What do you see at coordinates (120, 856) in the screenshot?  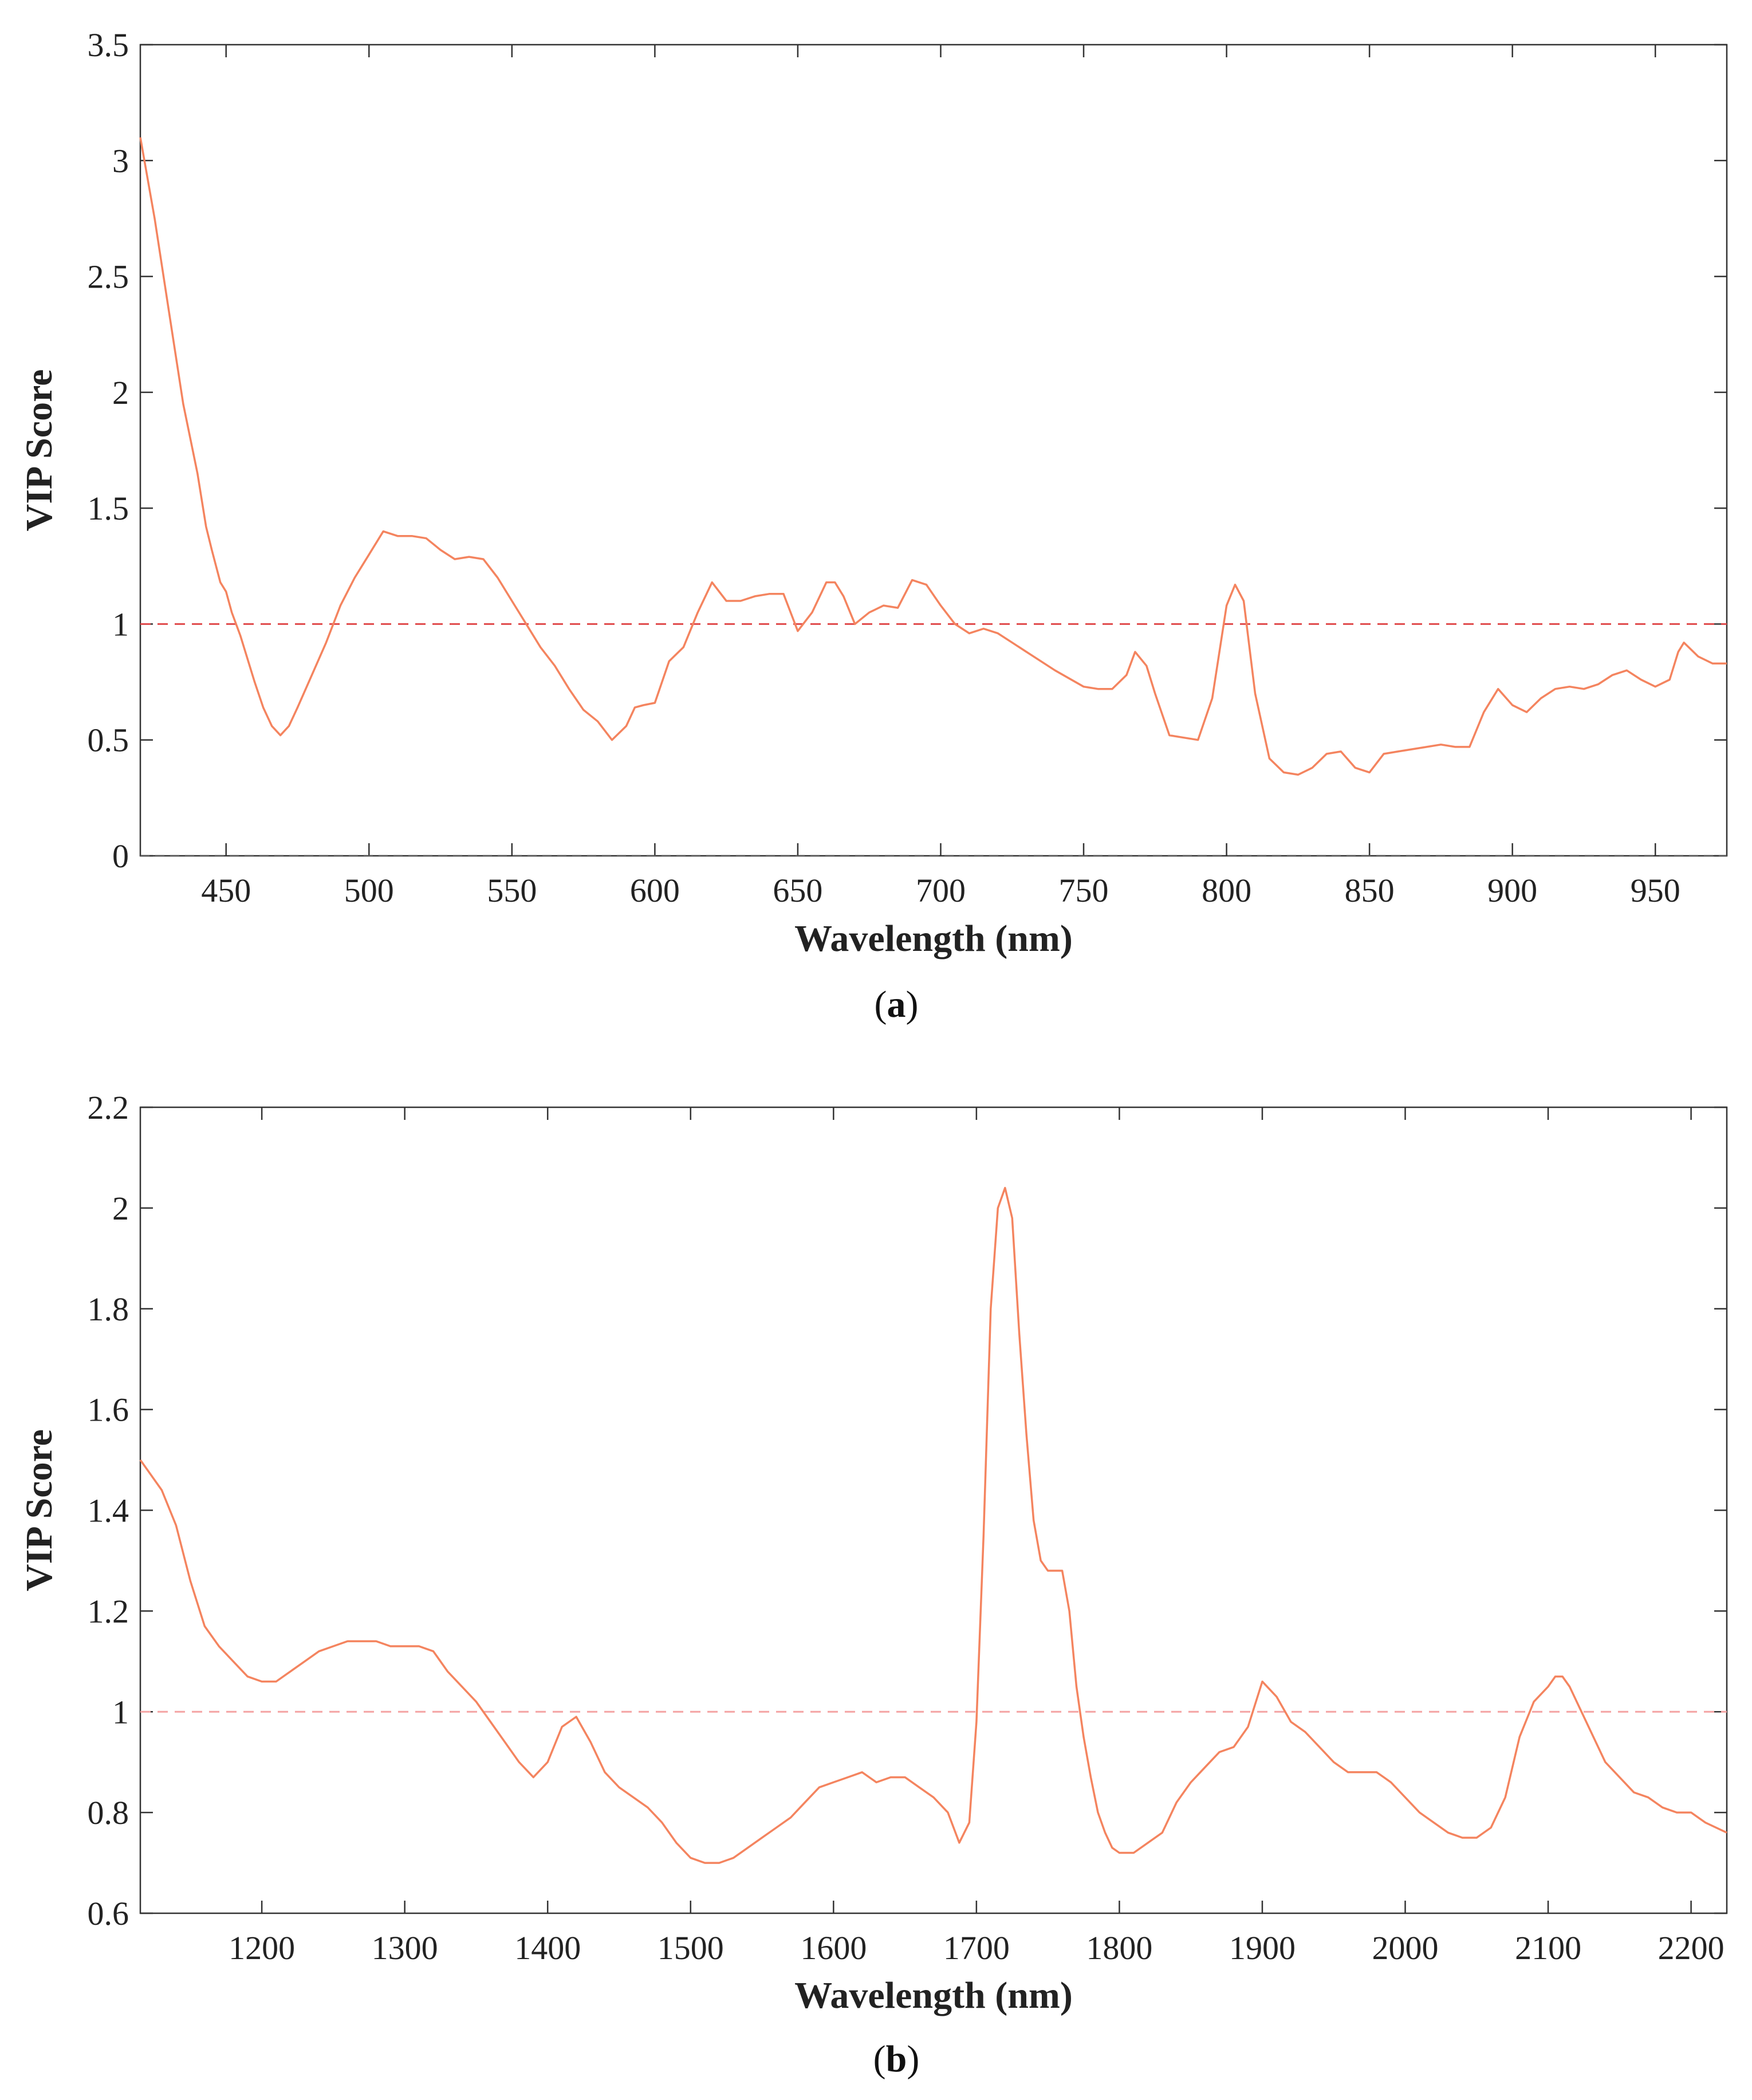 I see `y-tick-label: 0` at bounding box center [120, 856].